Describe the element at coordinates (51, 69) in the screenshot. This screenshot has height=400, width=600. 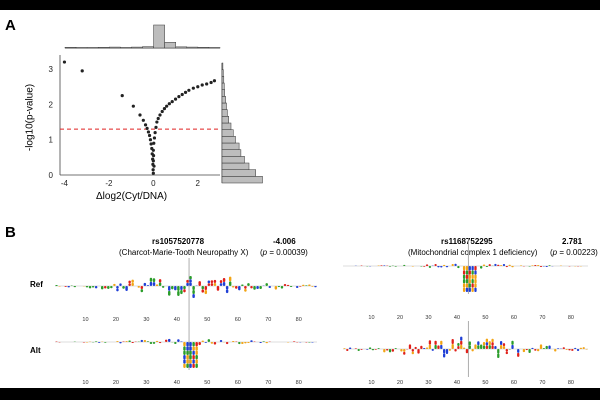
I see `y-tick-label: 3` at that location.